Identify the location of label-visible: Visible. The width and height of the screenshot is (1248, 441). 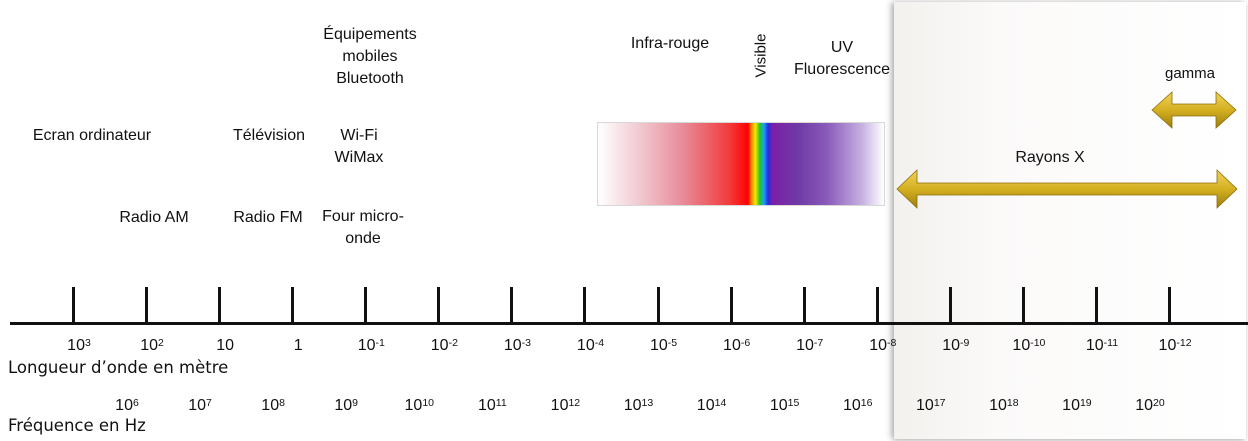
(761, 55).